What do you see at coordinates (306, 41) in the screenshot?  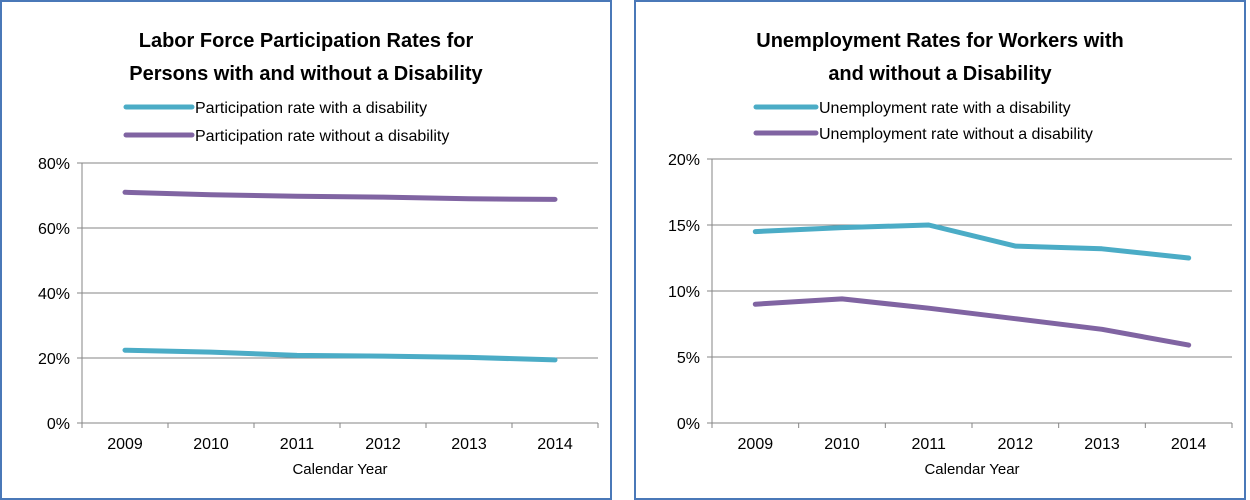 I see `chart-title-line: Labor Force Participation Rates for` at bounding box center [306, 41].